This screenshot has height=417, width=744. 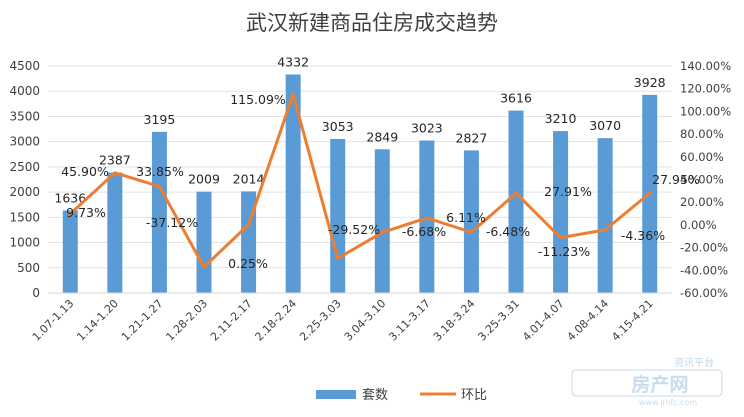 I want to click on line-data-label: 115.09%, so click(x=258, y=99).